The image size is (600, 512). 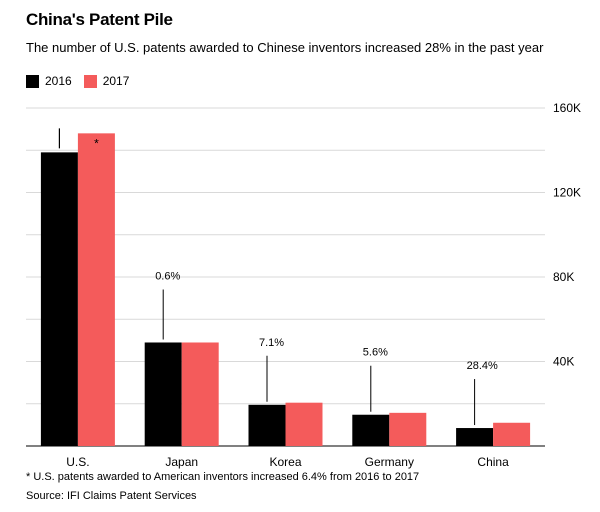 I want to click on annotation-label-China: 28.4%, so click(x=482, y=366).